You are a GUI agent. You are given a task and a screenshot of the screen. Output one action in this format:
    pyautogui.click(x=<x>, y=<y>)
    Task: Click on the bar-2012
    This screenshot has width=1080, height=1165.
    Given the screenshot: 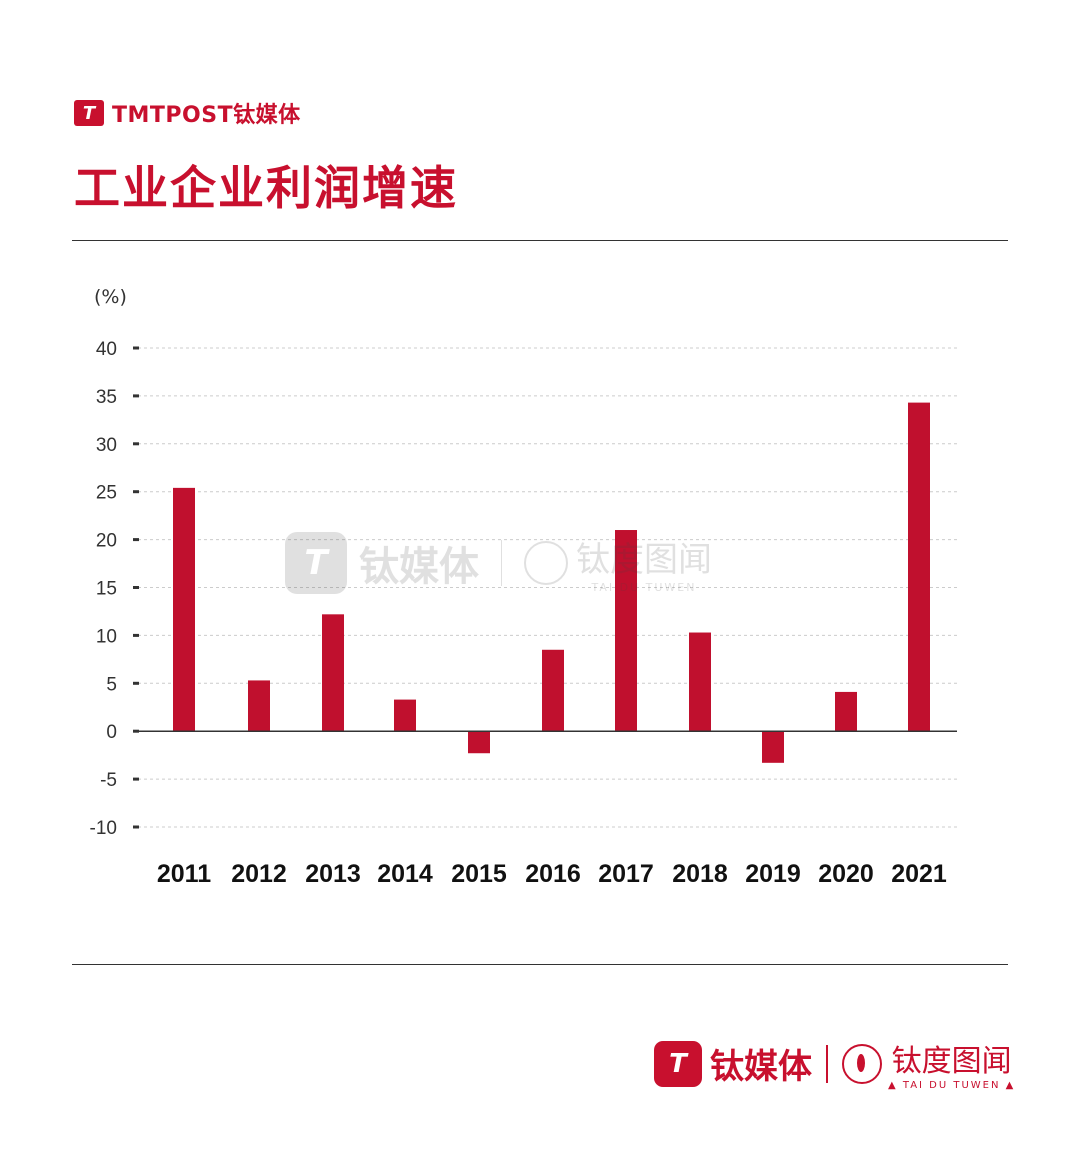 What is the action you would take?
    pyautogui.click(x=259, y=706)
    